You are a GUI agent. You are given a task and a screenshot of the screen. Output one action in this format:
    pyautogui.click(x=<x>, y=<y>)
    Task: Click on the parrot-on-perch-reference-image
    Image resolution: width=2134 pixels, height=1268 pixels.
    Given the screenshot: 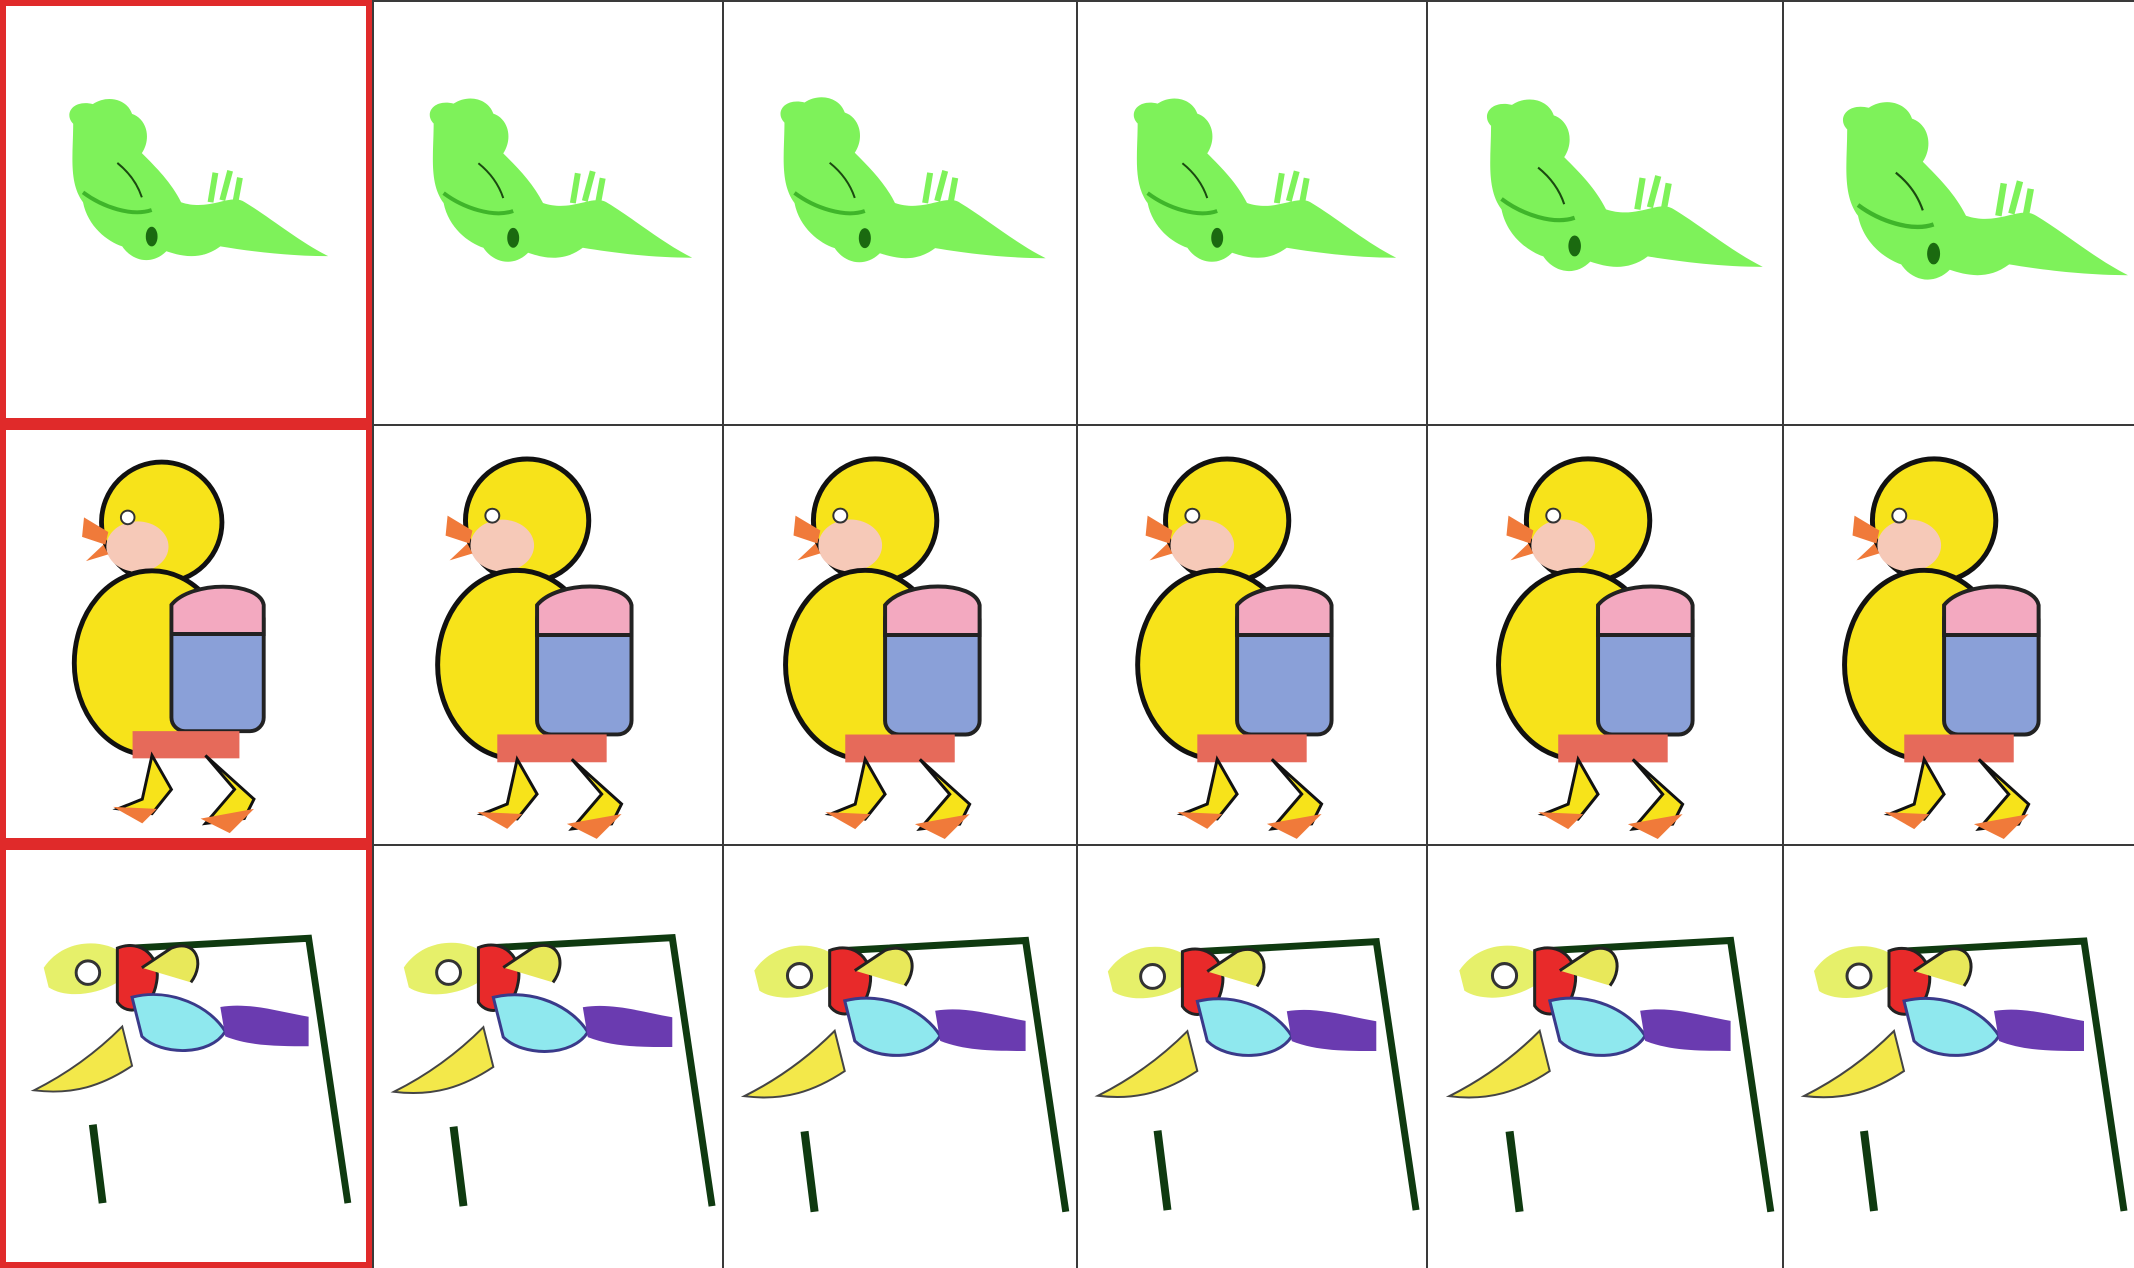 What is the action you would take?
    pyautogui.click(x=186, y=1056)
    